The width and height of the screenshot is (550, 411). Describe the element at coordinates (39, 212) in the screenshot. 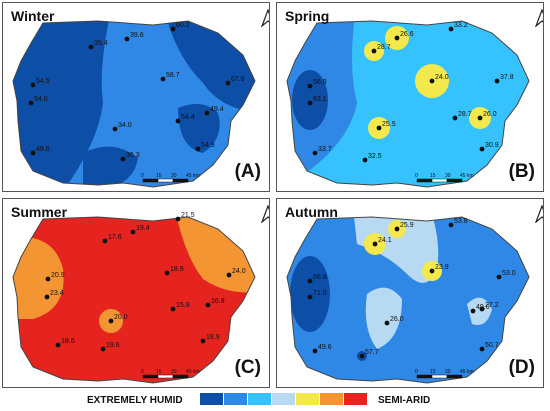

I see `panel-title: Summer` at that location.